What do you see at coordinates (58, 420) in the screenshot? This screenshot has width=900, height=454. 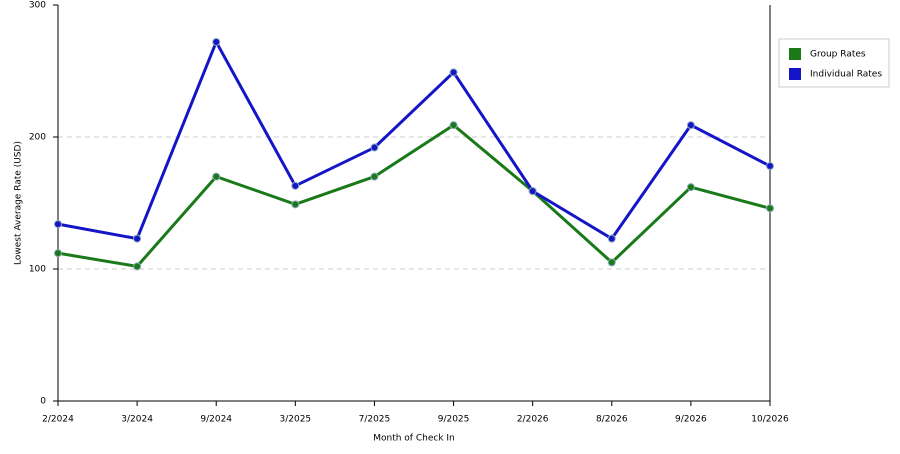 I see `x-tick-label: 2/2024` at bounding box center [58, 420].